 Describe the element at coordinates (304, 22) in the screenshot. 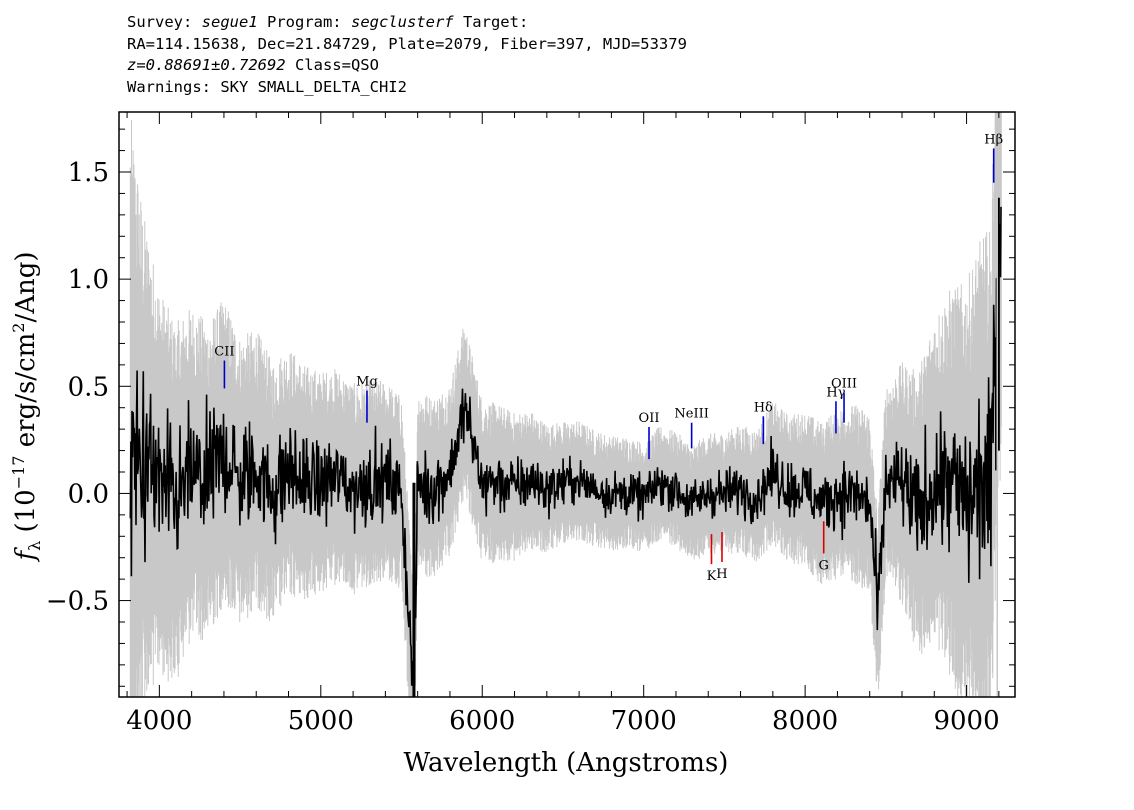

I see `program-label: Program:` at that location.